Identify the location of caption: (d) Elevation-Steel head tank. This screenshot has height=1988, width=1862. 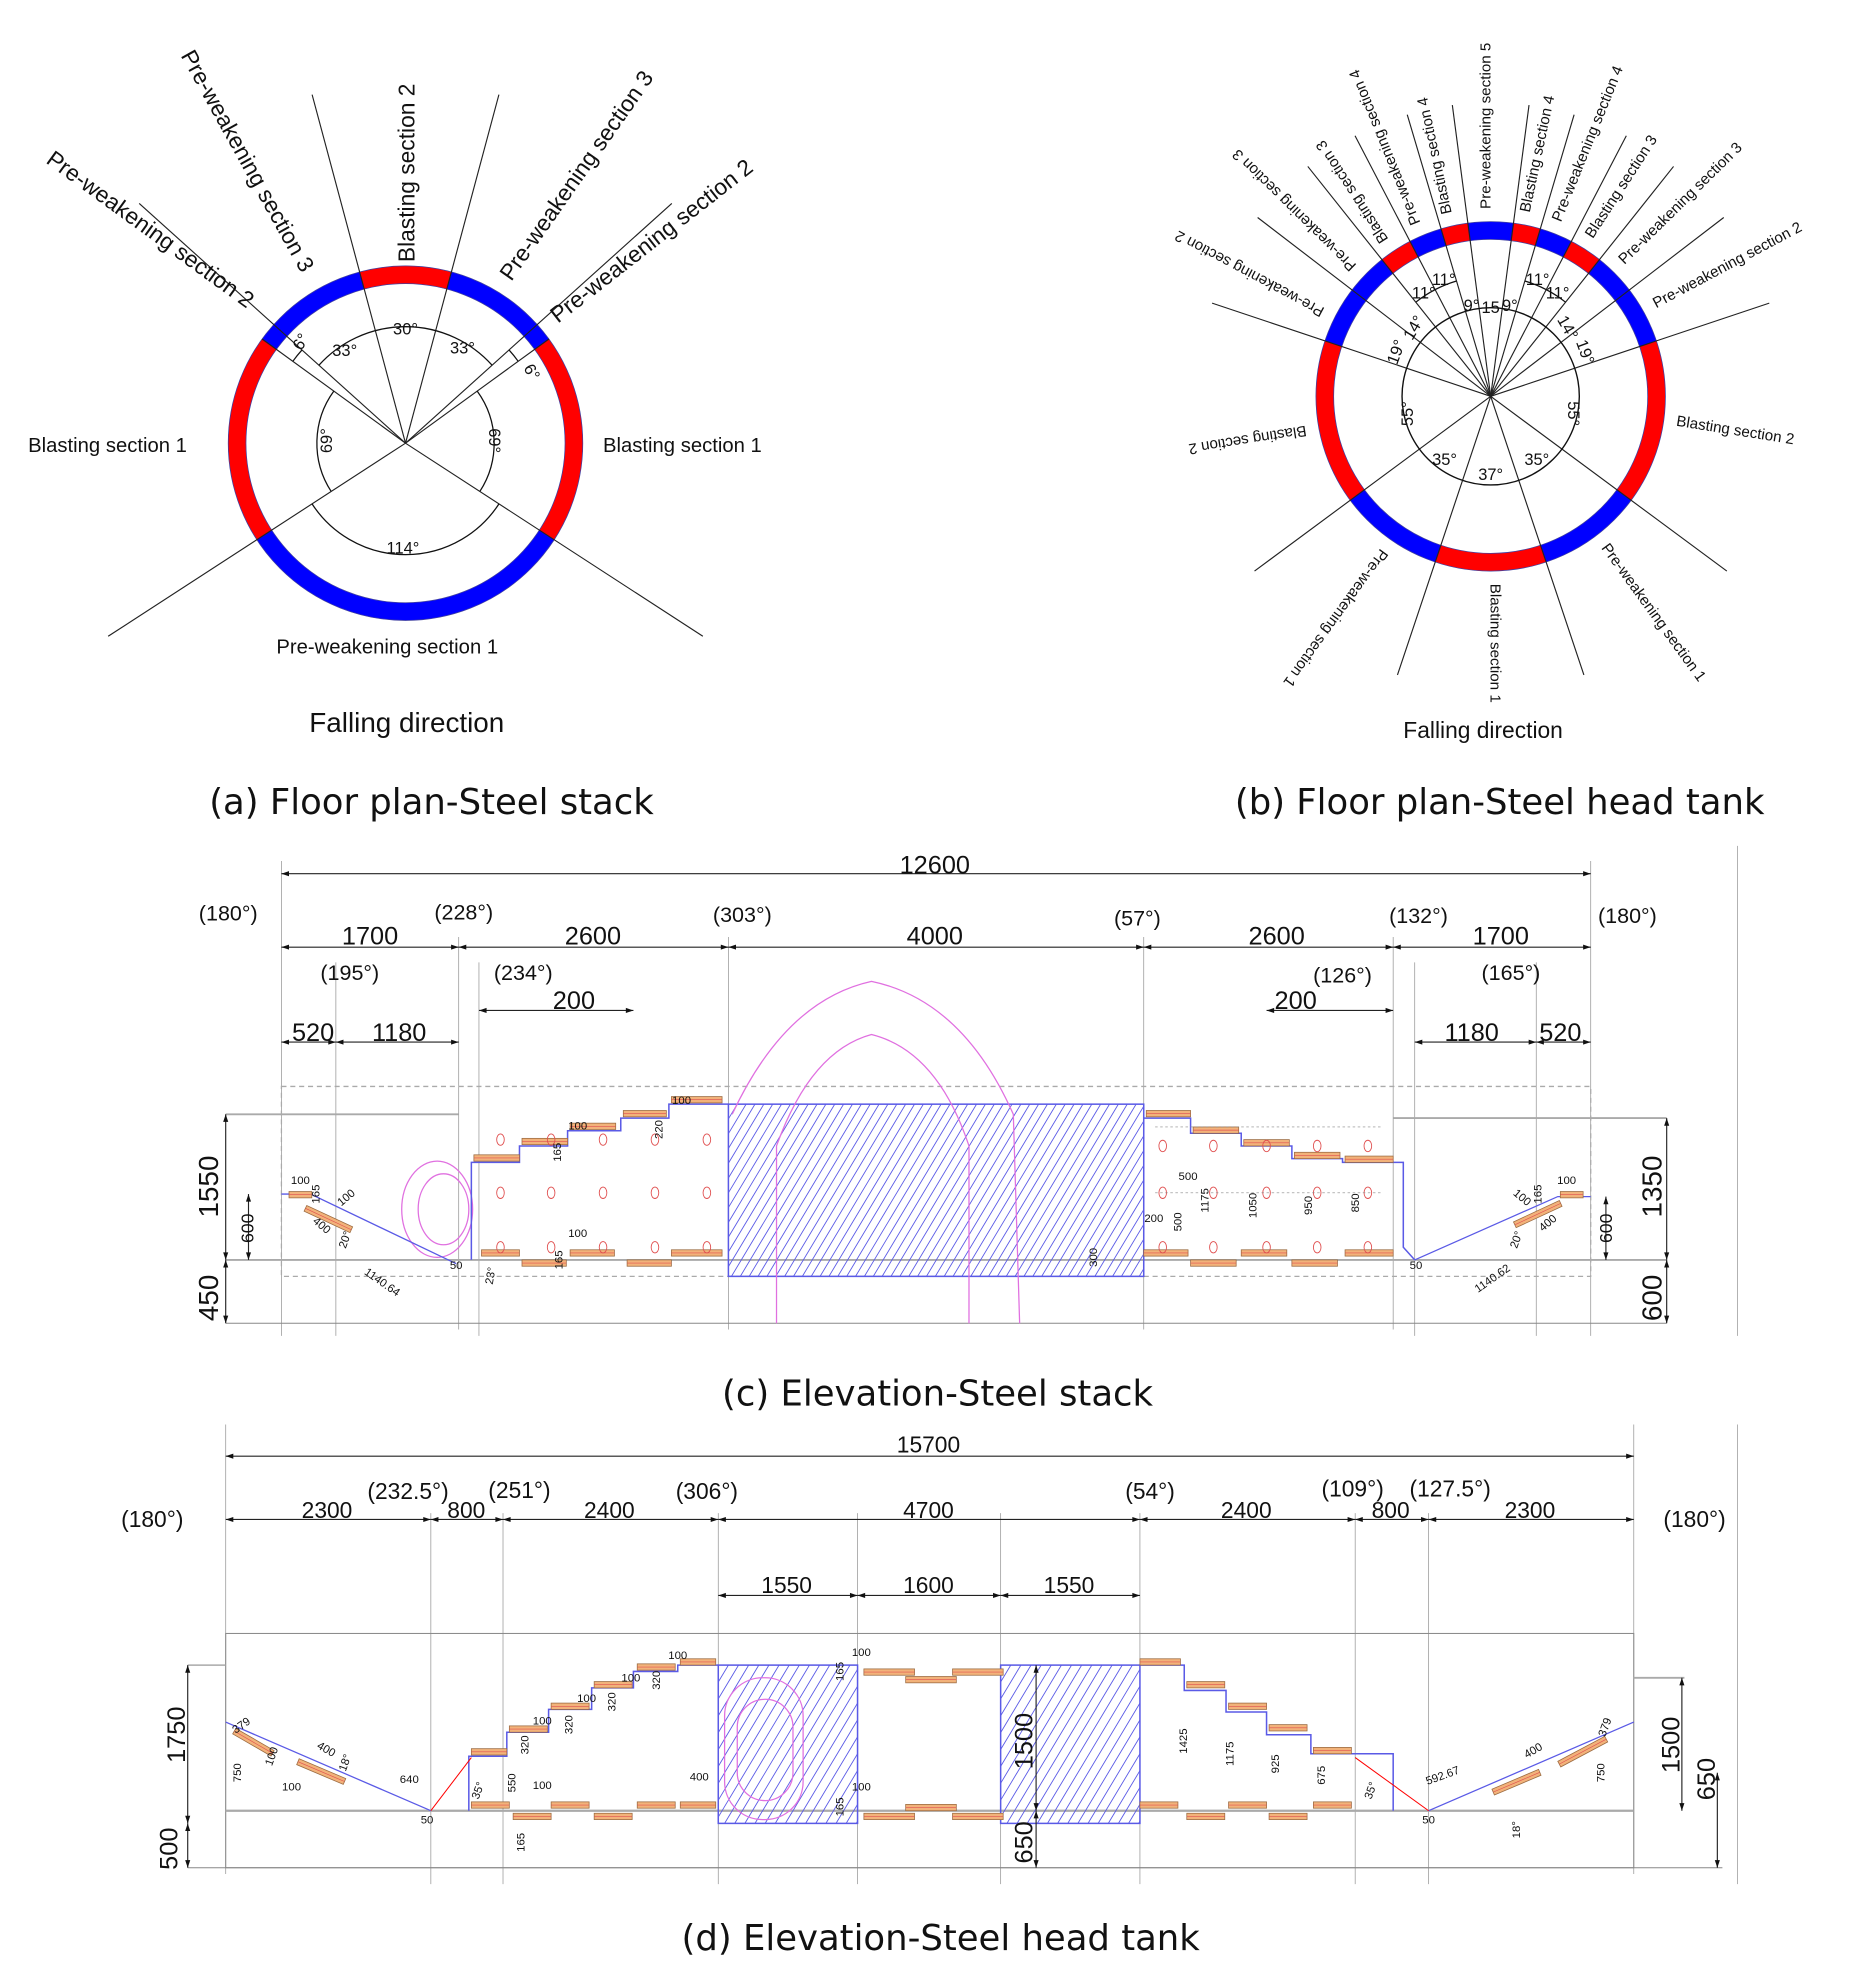
(941, 1938).